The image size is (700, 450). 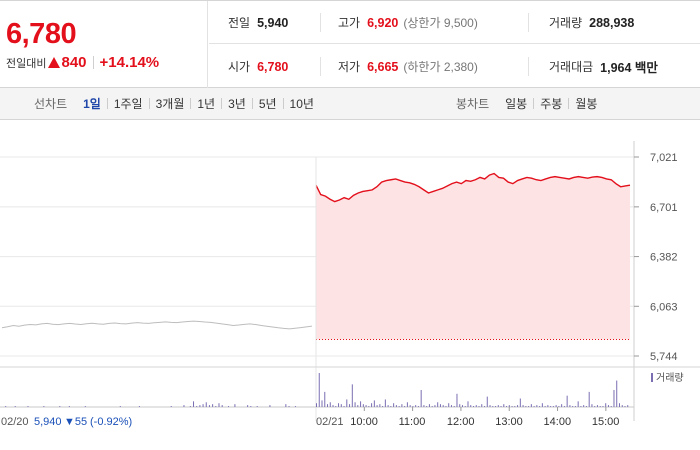 I want to click on candle-daily: 일봉, so click(x=516, y=104).